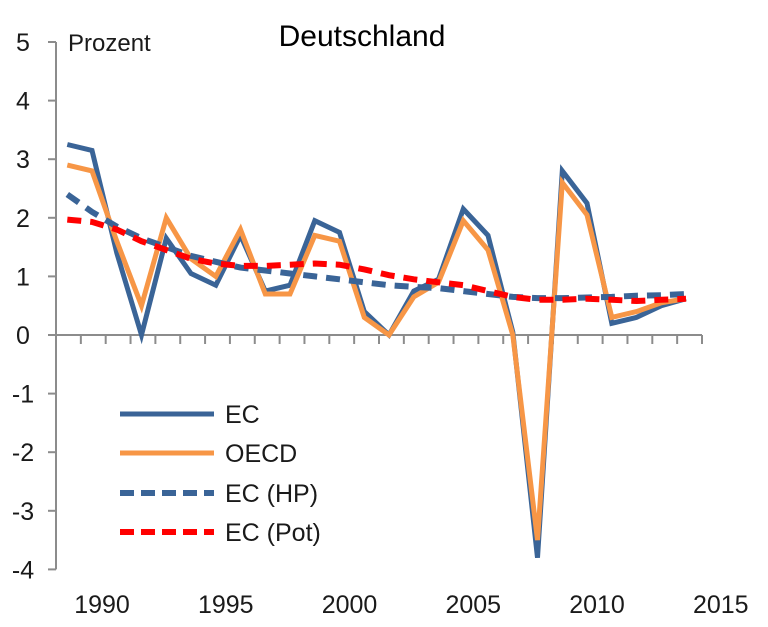  Describe the element at coordinates (220, 474) in the screenshot. I see `legend: EC OECD EC (HP) EC (Pot)` at that location.